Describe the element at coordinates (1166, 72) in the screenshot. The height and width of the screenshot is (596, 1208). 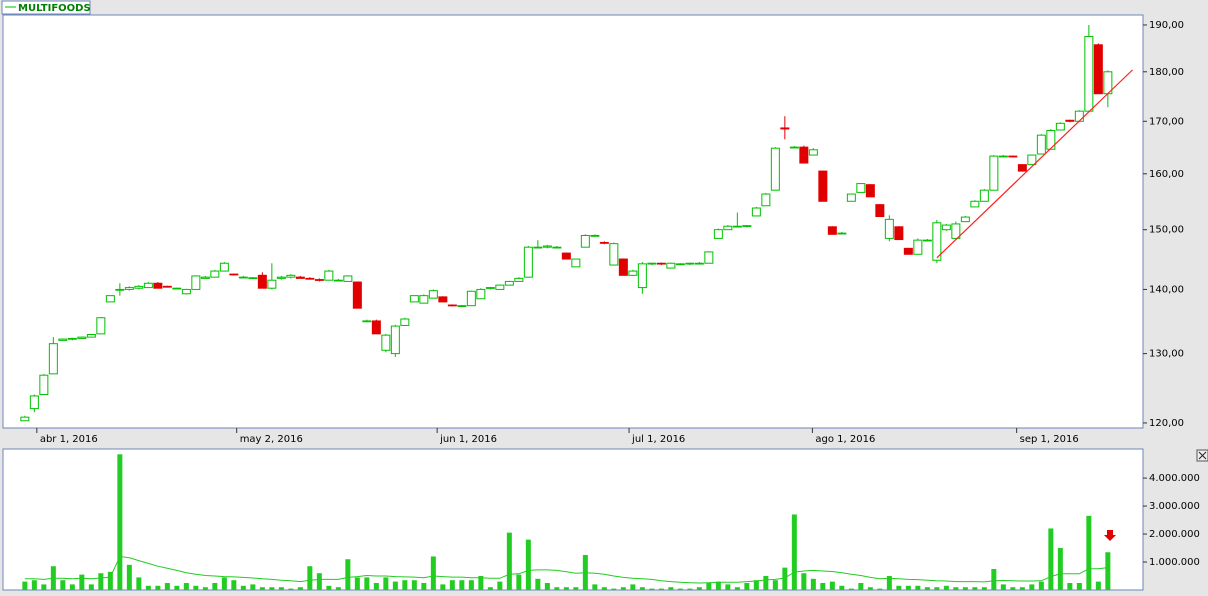
I see `y-tick-label: 180,00` at that location.